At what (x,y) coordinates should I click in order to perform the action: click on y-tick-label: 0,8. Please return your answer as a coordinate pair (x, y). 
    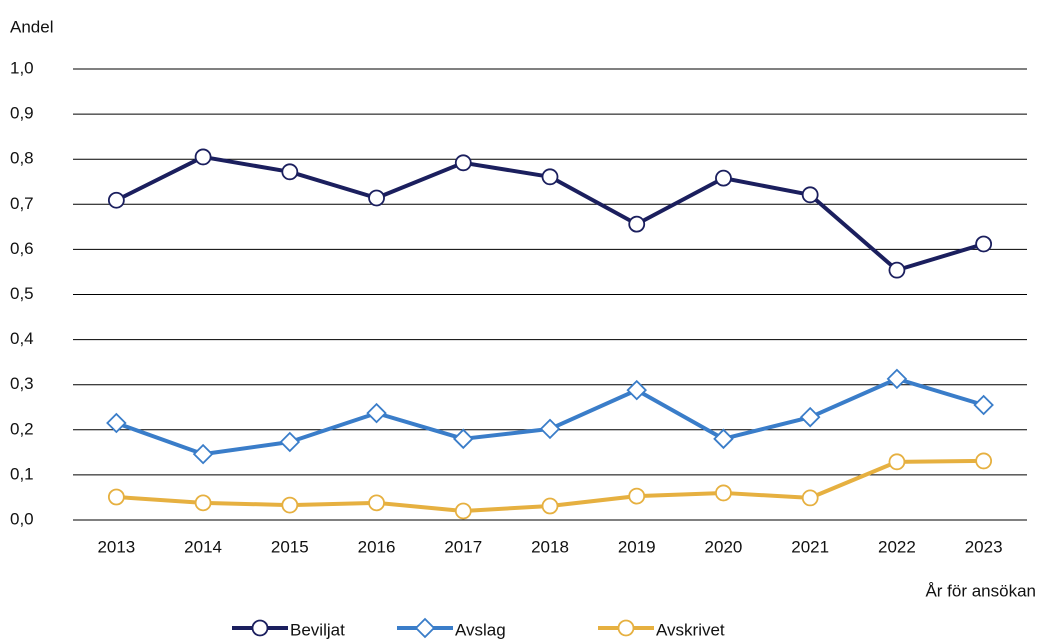
    Looking at the image, I should click on (22, 158).